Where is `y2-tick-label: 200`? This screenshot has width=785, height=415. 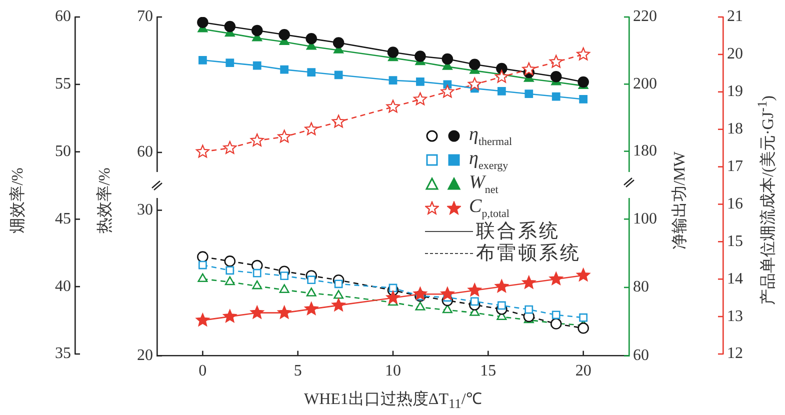 y2-tick-label: 200 is located at coordinates (645, 83).